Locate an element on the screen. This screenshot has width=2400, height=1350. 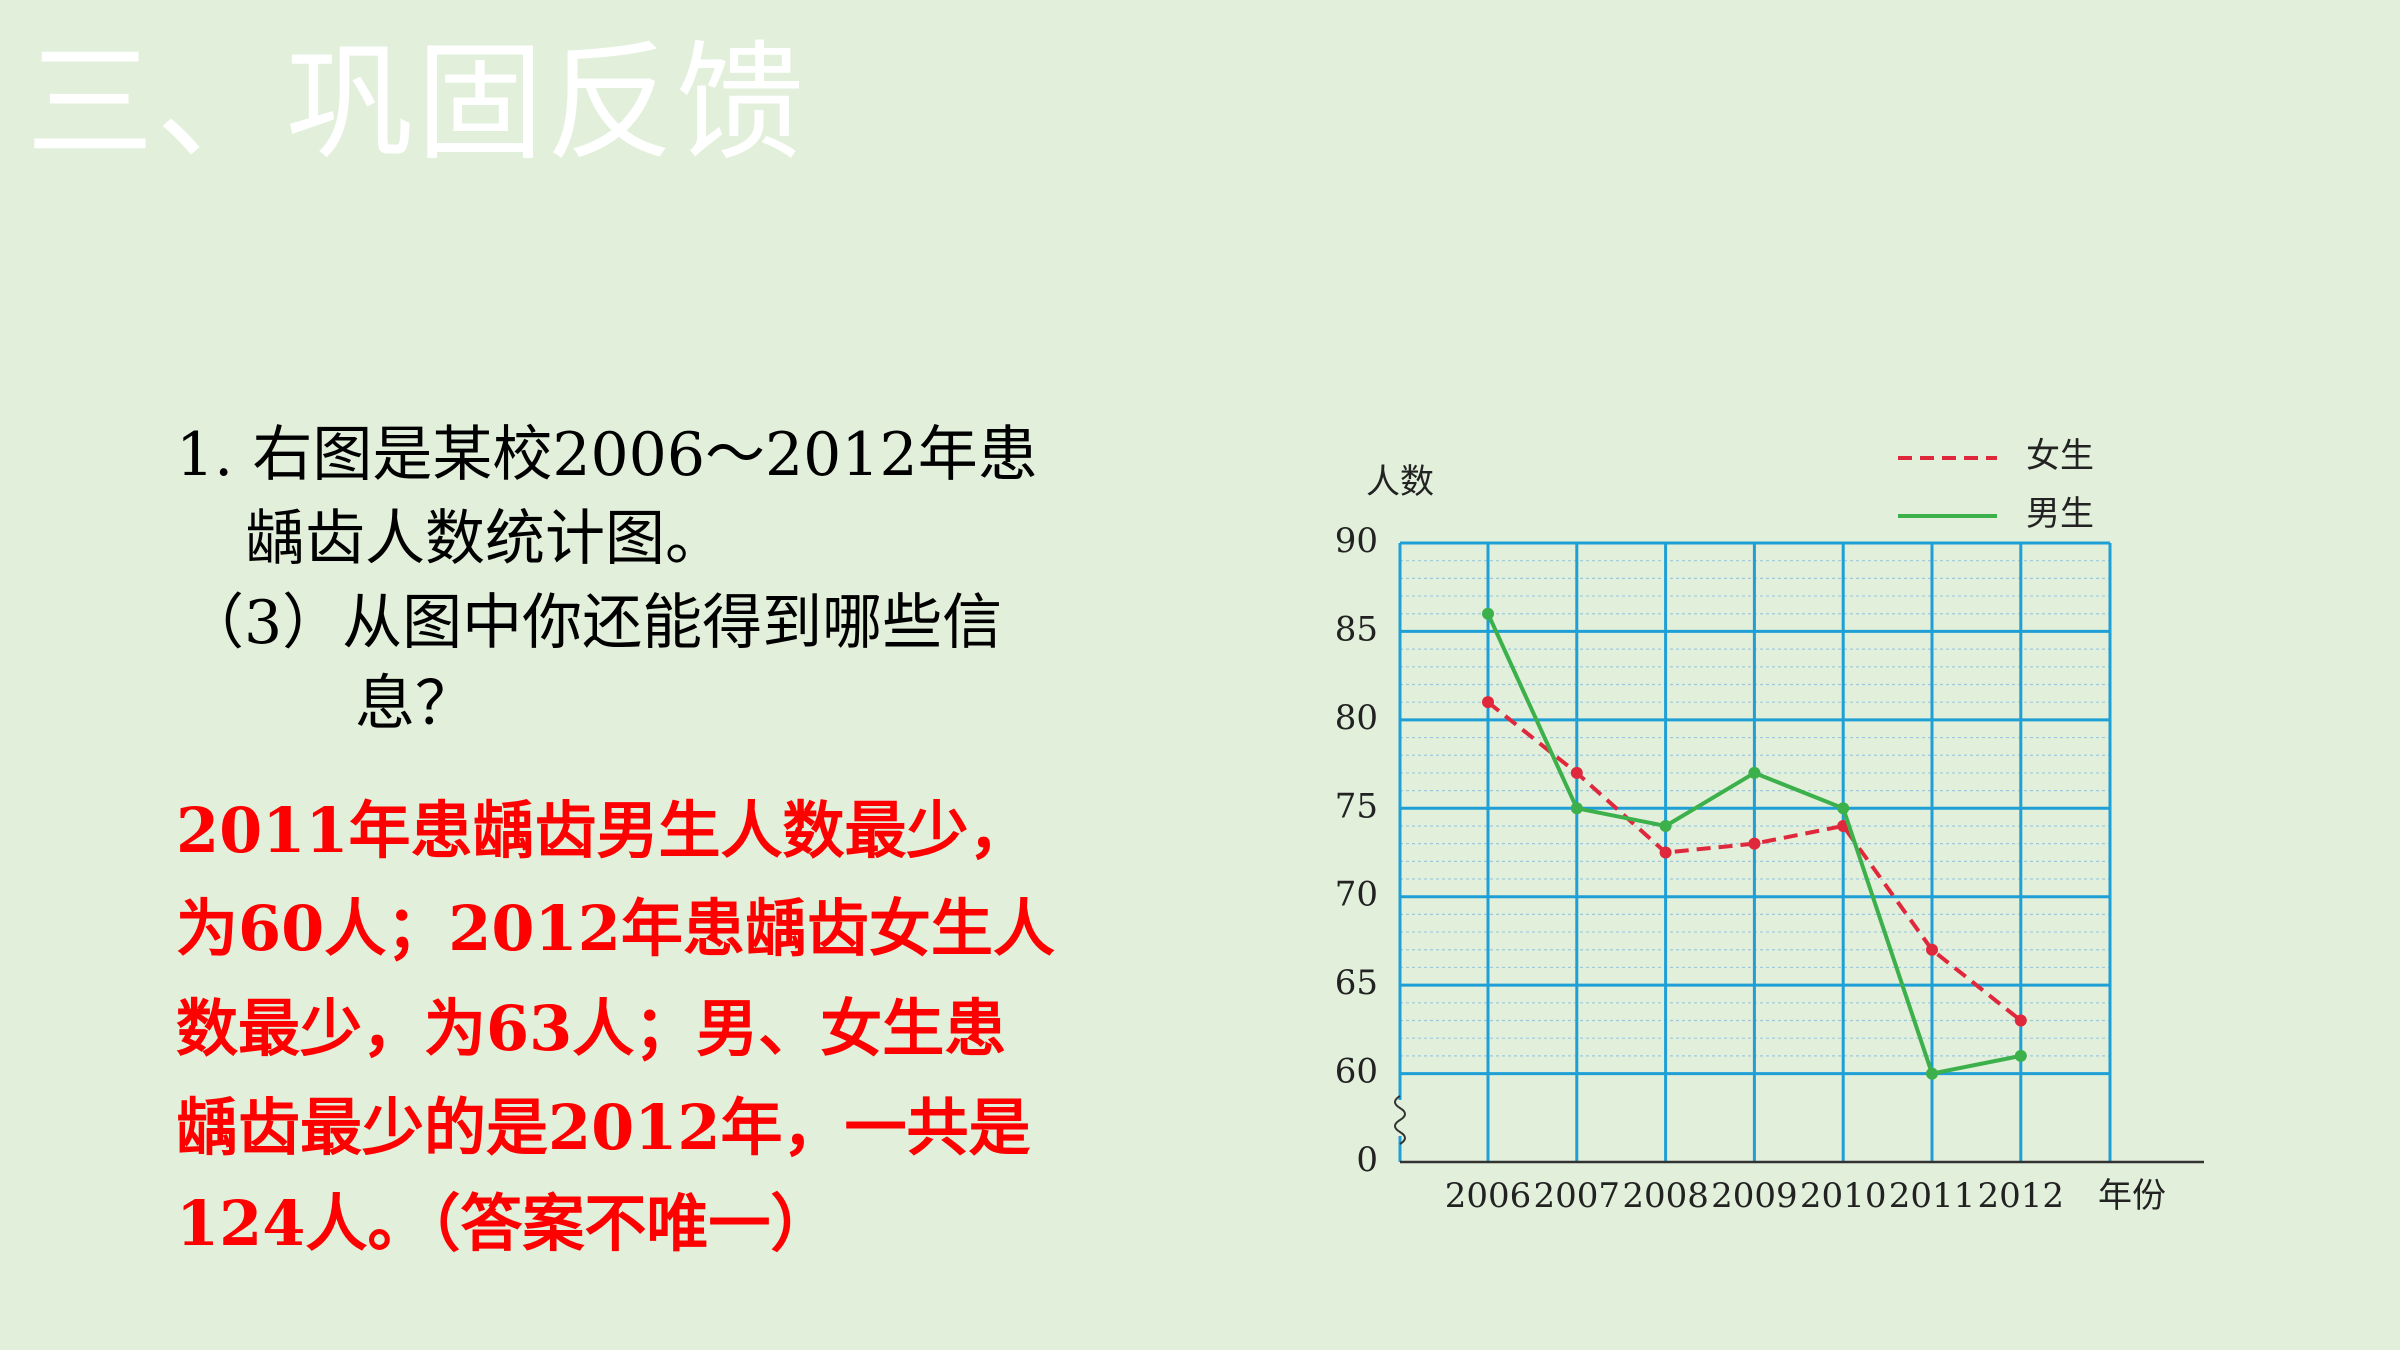
axis-break is located at coordinates (1400, 1120).